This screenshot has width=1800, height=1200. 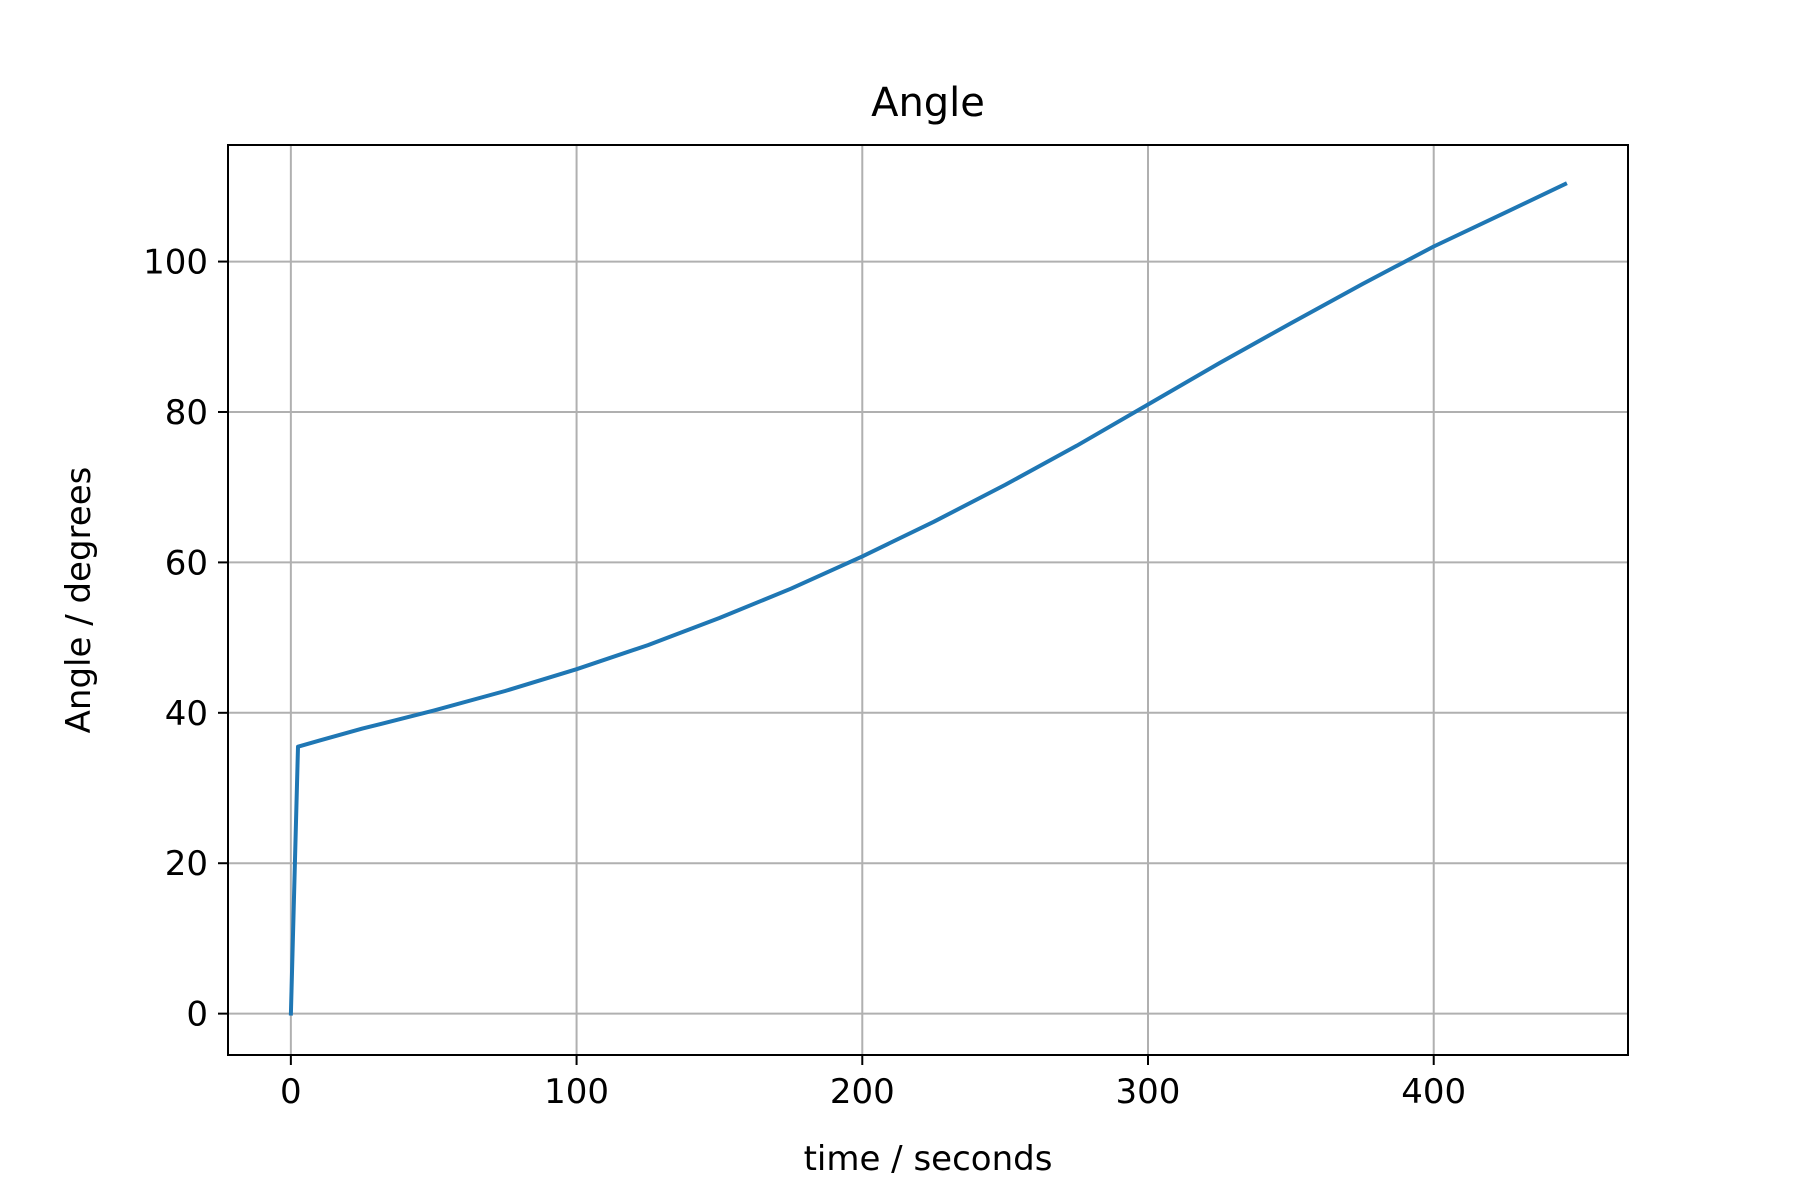 I want to click on x-tick-label: 100, so click(x=576, y=1092).